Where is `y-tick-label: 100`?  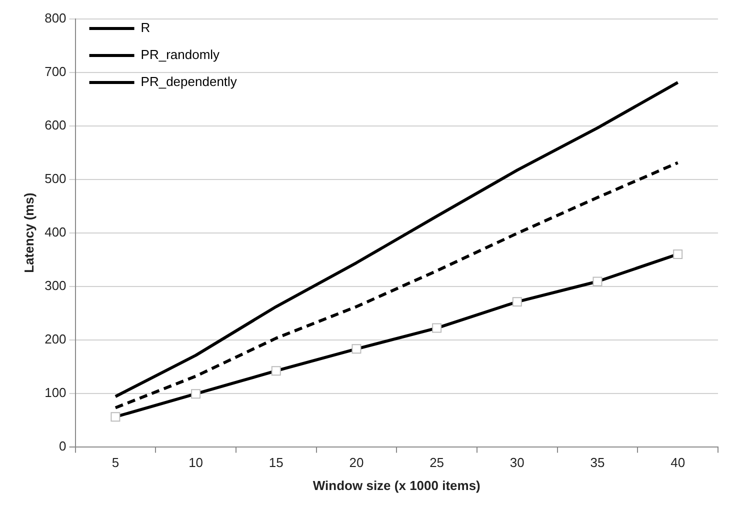 y-tick-label: 100 is located at coordinates (55, 392).